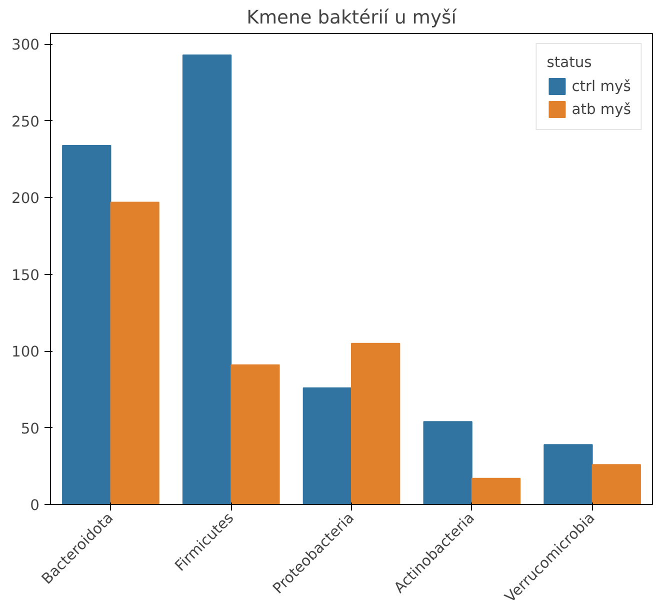 The image size is (662, 614). Describe the element at coordinates (26, 275) in the screenshot. I see `y-tick-label: 150` at that location.